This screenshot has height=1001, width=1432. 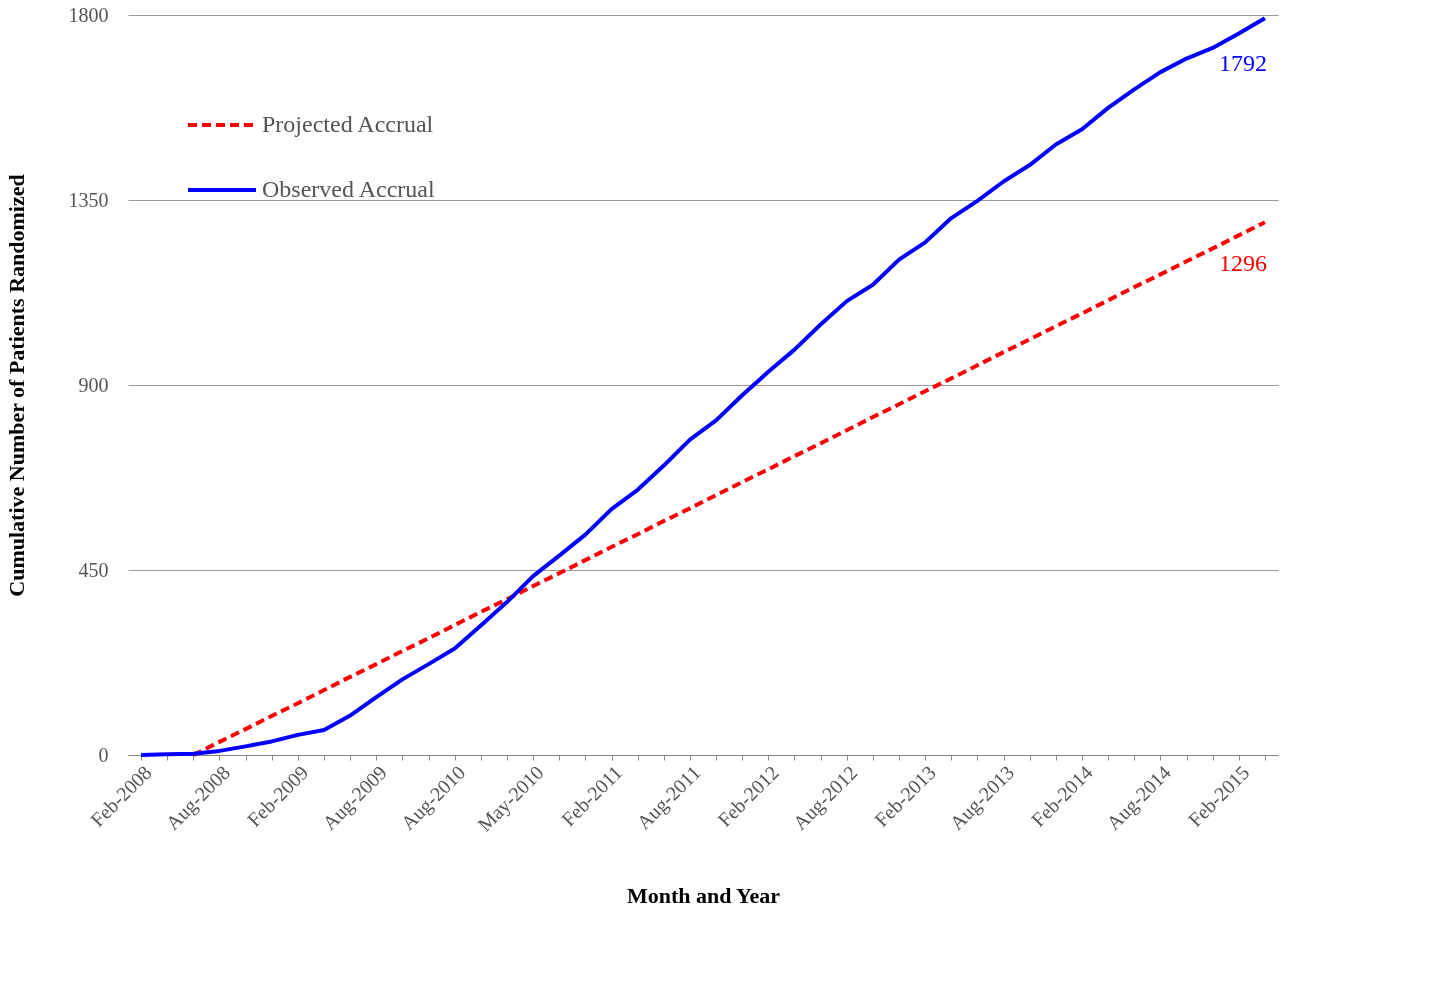 What do you see at coordinates (88, 14) in the screenshot?
I see `y-tick-label: 1800` at bounding box center [88, 14].